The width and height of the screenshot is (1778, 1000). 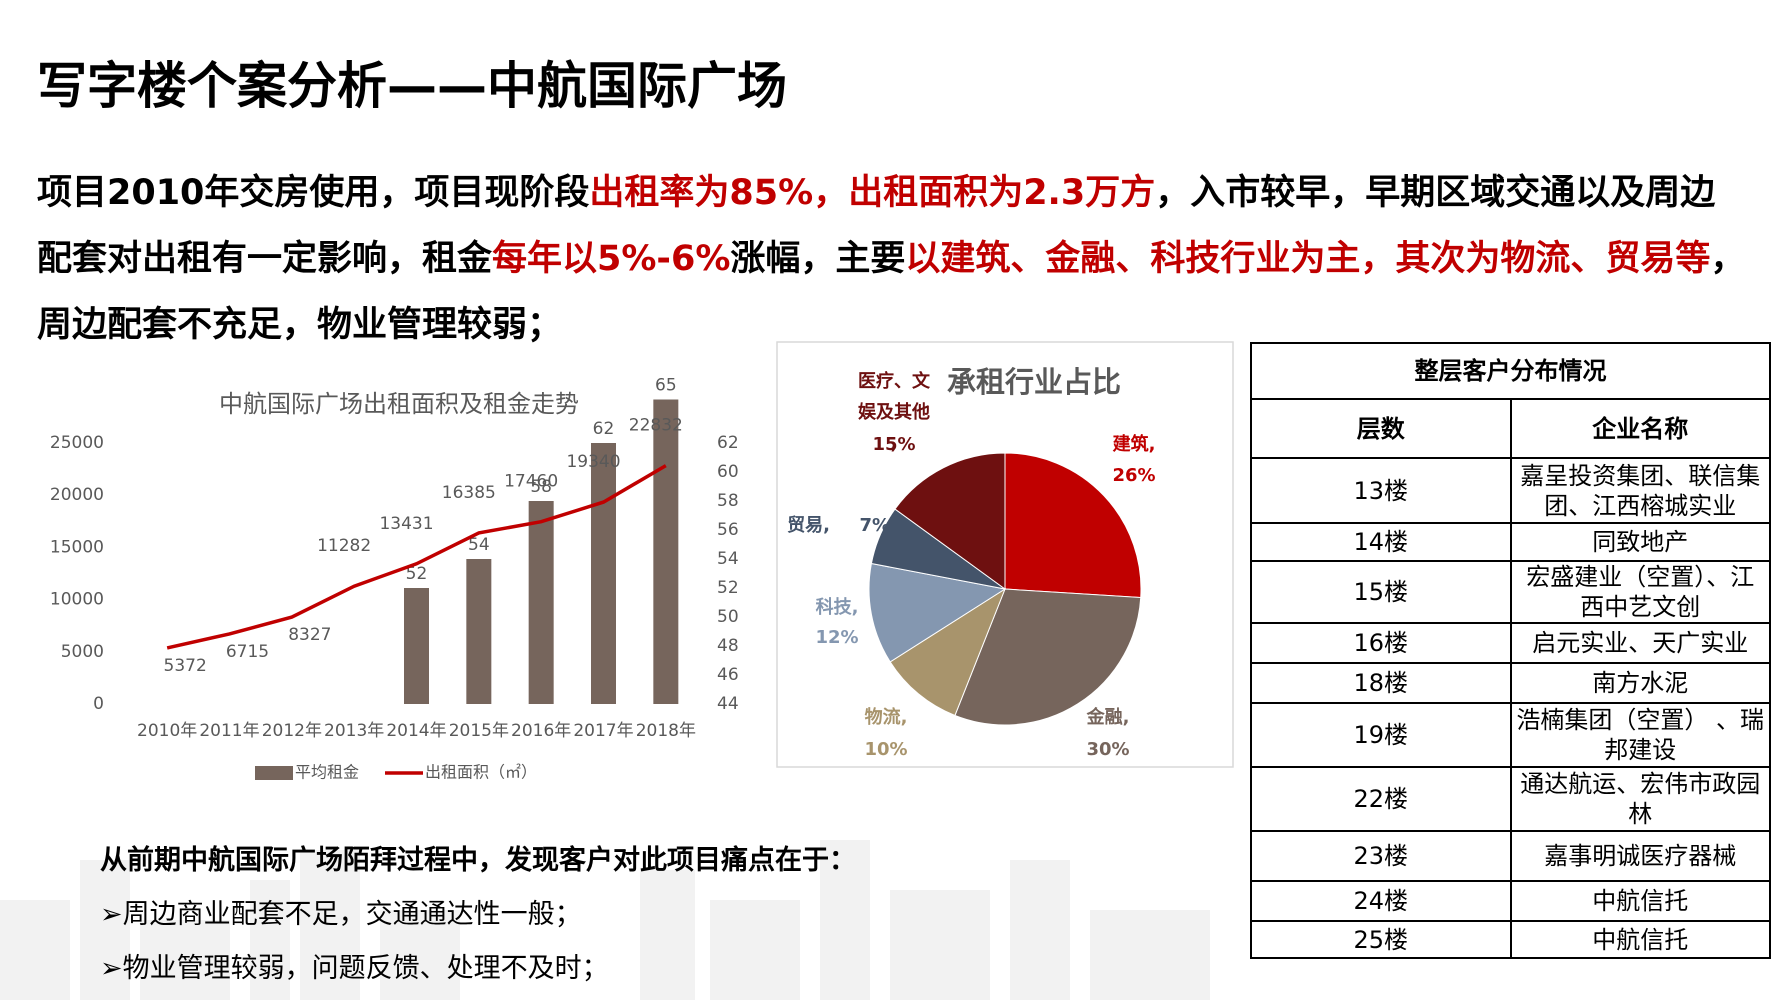 What do you see at coordinates (479, 545) in the screenshot?
I see `bar-value-label: 54` at bounding box center [479, 545].